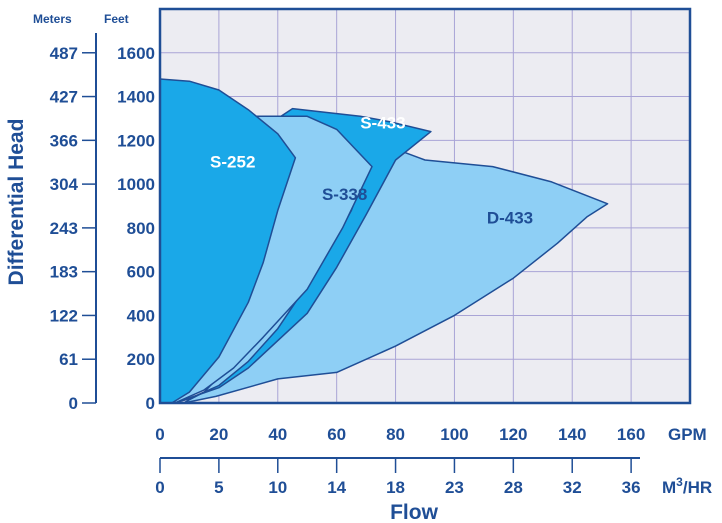  I want to click on x-axis-ticks: 0 20 40 60 80 100 120 140 160, so click(400, 434).